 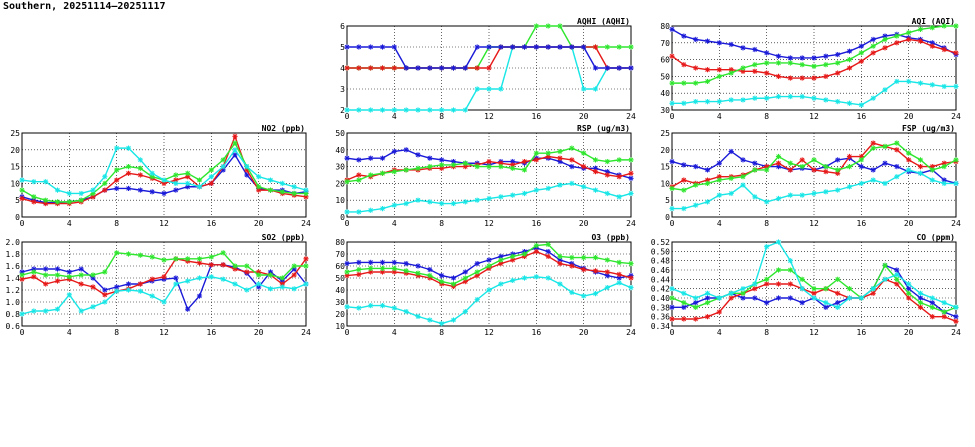 I want to click on aqi-panel: 0 4 8 12 16 20 24 30 40 50 60 70 80 AQI (AQI), so click(x=810, y=69).